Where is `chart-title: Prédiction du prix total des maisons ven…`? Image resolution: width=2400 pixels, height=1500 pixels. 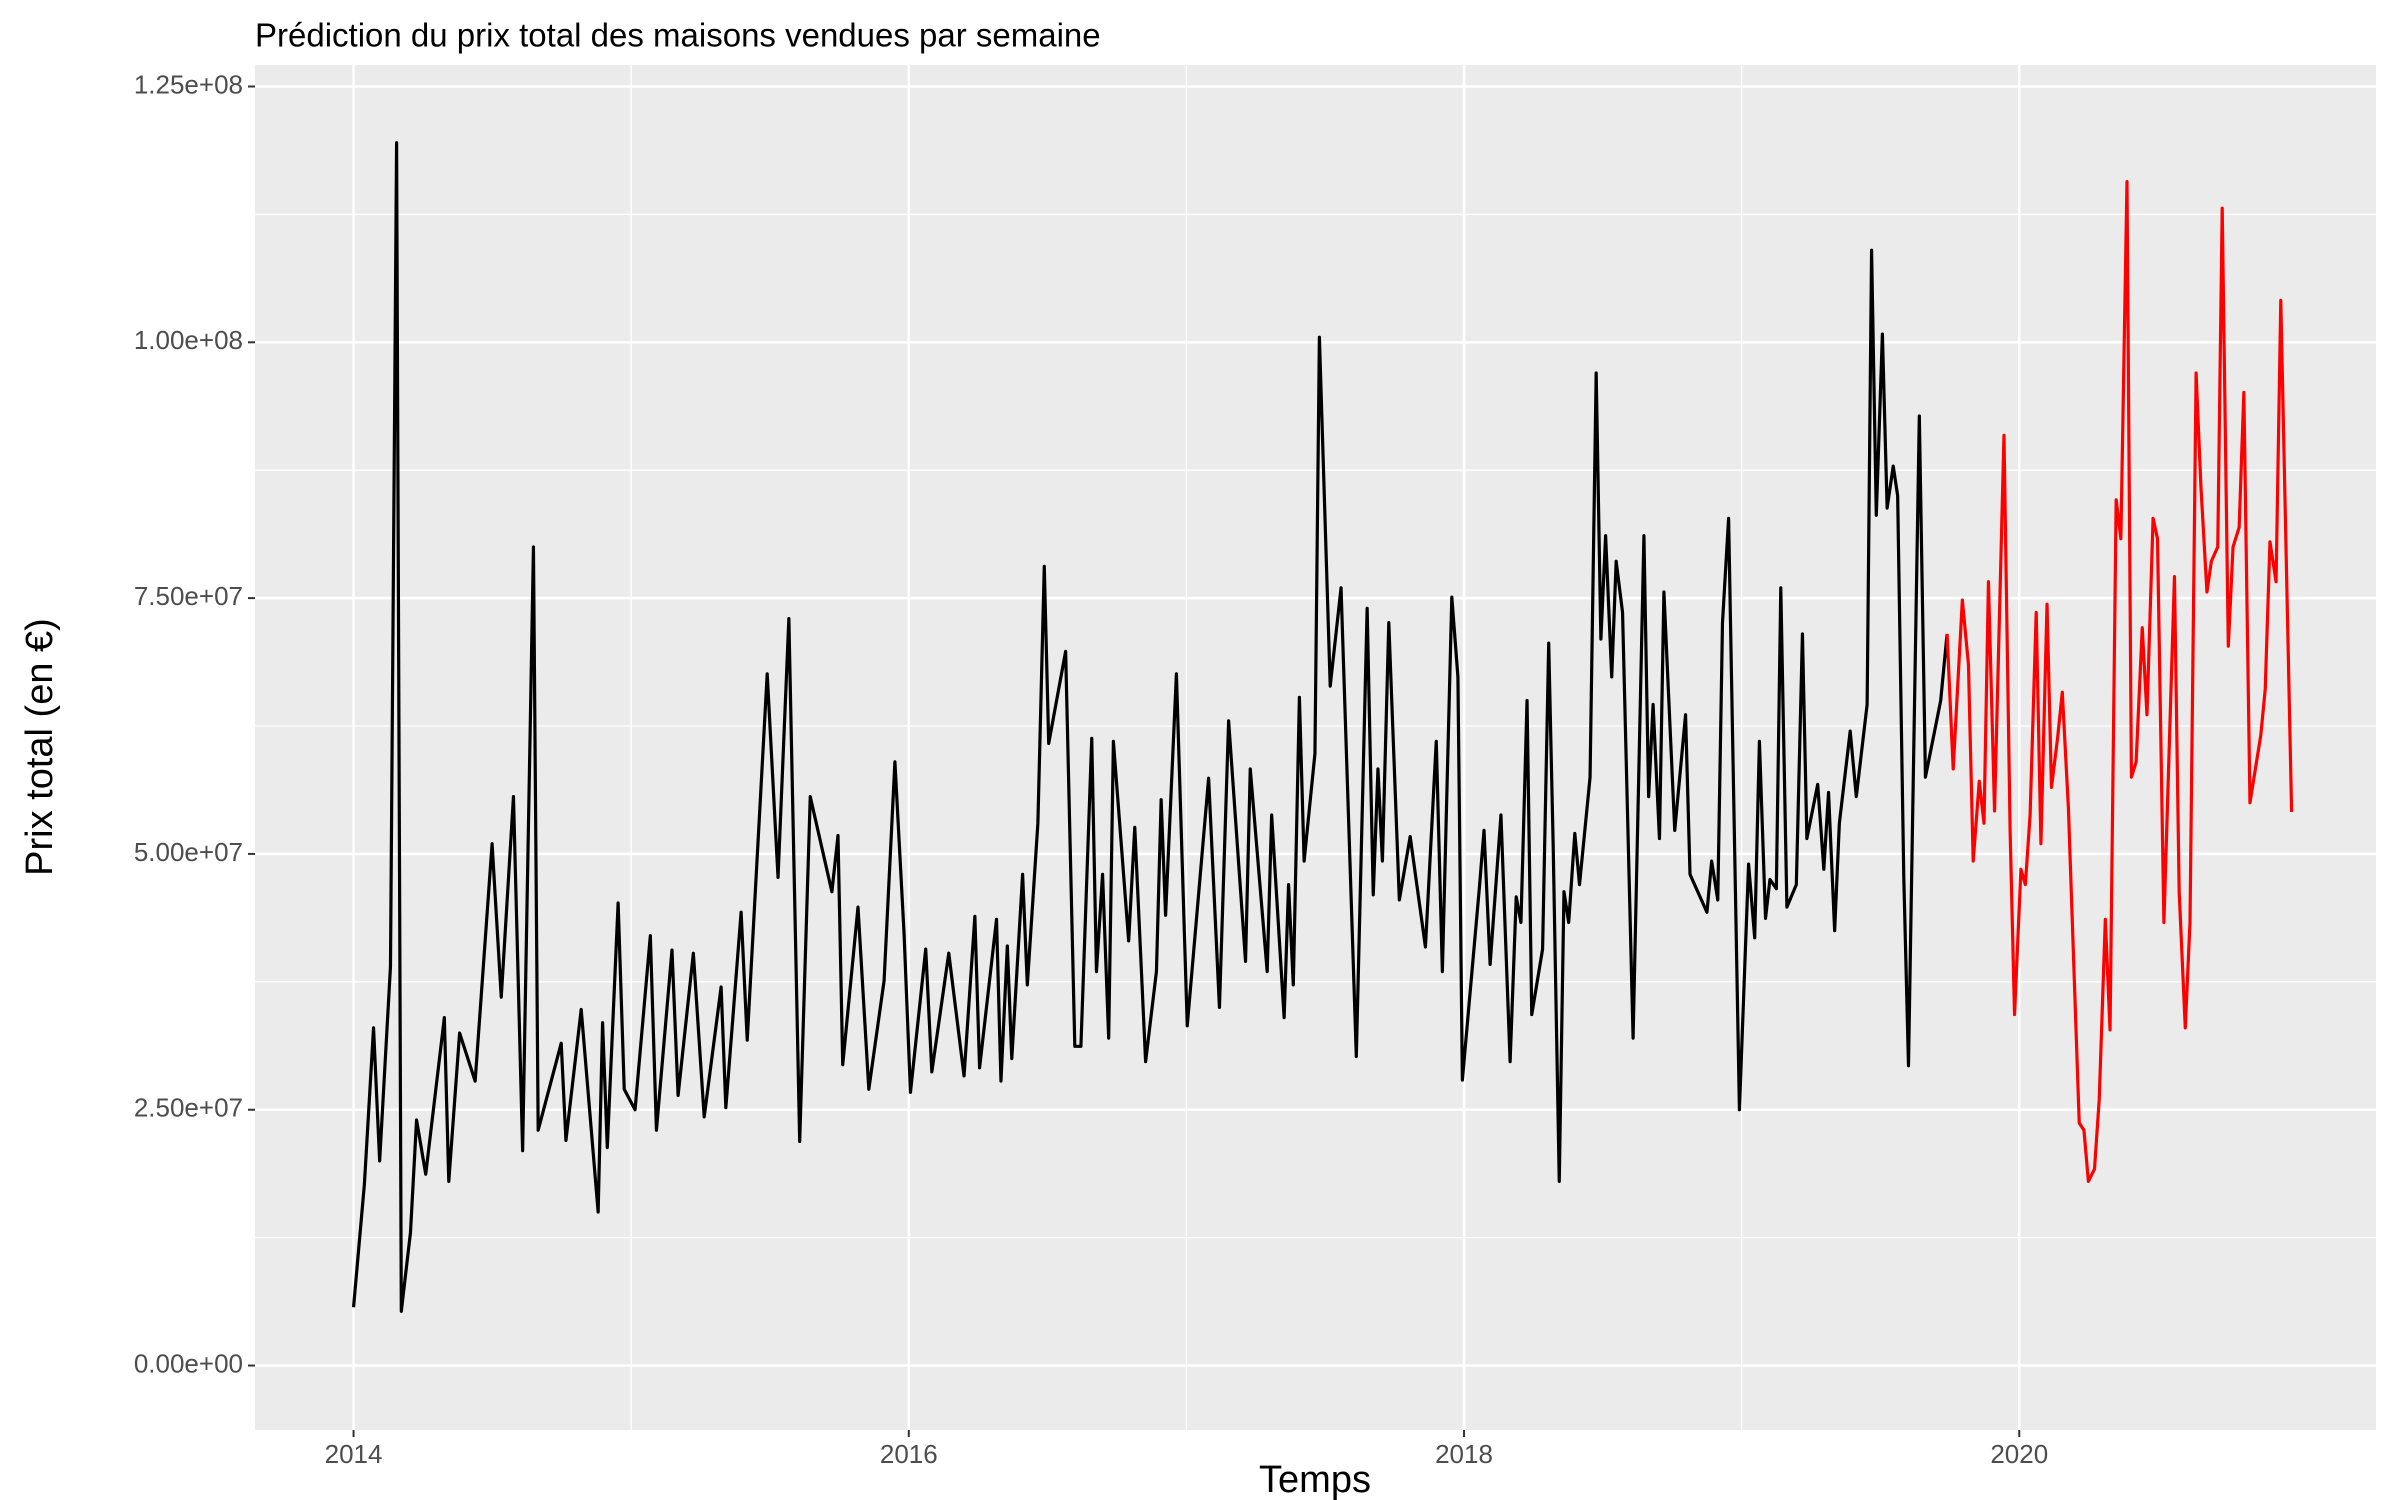 chart-title: Prédiction du prix total des maisons ven… is located at coordinates (678, 35).